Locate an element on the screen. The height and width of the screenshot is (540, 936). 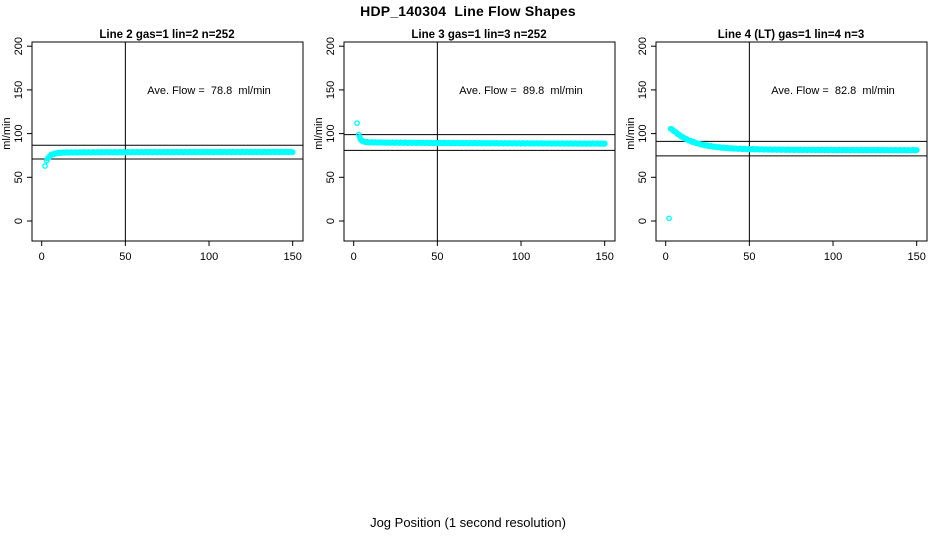
panel-title: Line 3 gas=1 lin=3 n=252 is located at coordinates (479, 35).